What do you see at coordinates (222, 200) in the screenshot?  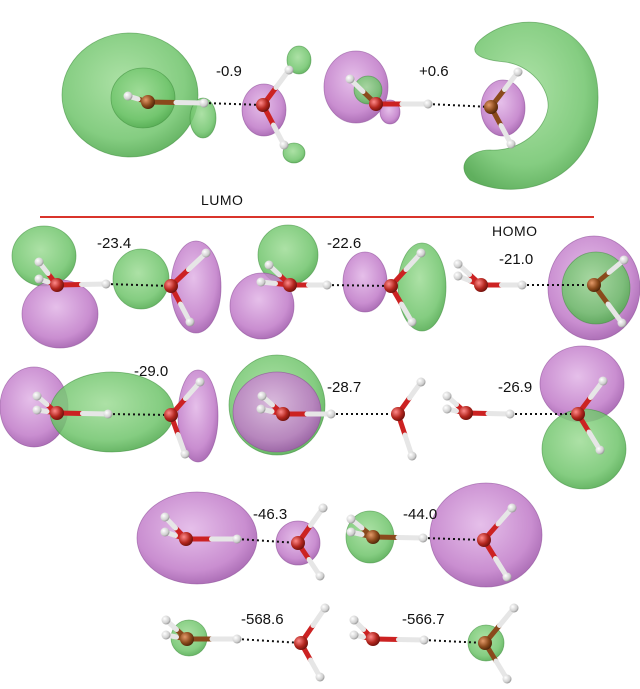 I see `lumo-label: LUMO` at bounding box center [222, 200].